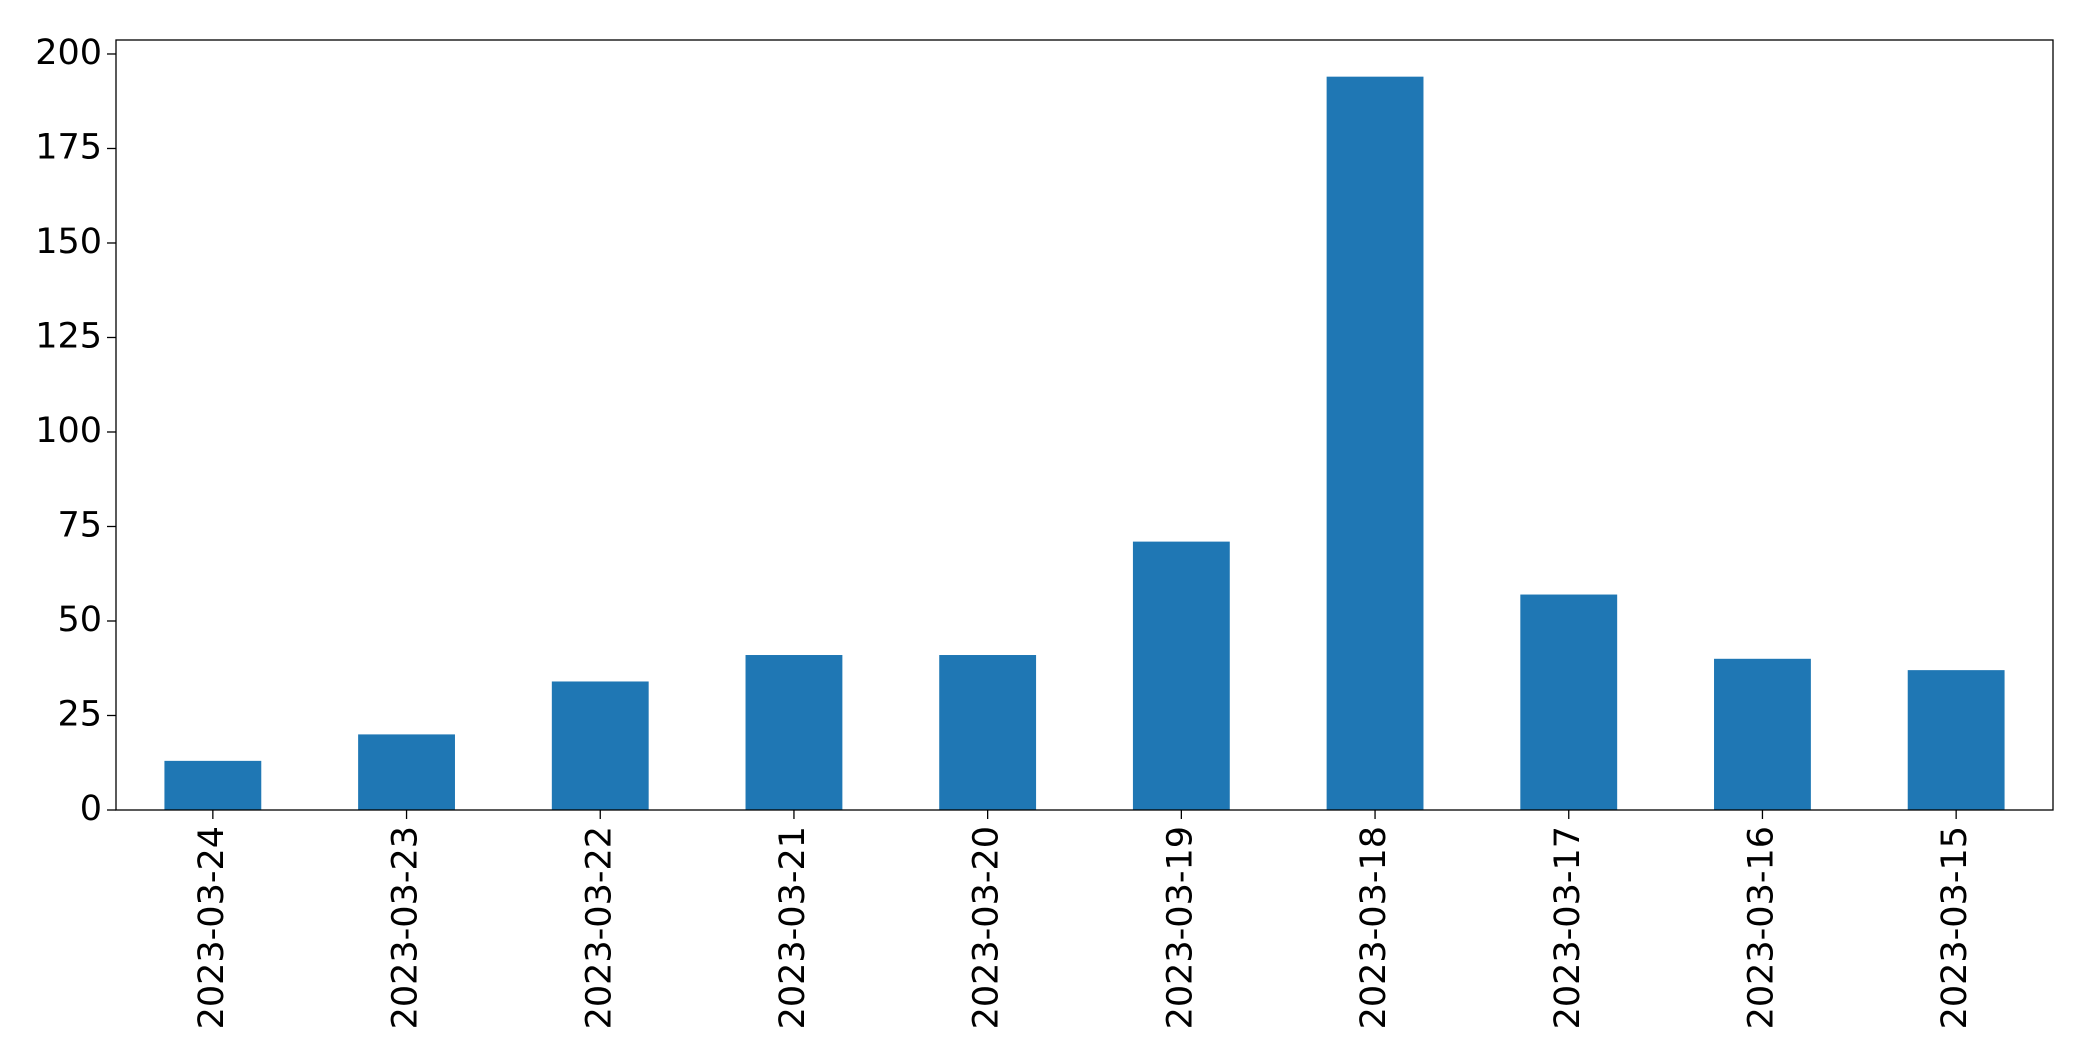 The image size is (2093, 1061). What do you see at coordinates (79, 525) in the screenshot?
I see `y-tick-label: 75` at bounding box center [79, 525].